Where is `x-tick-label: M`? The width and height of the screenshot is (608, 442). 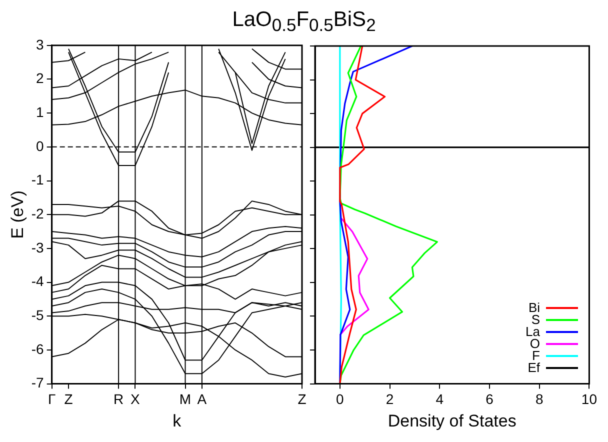
x-tick-label: M is located at coordinates (185, 399).